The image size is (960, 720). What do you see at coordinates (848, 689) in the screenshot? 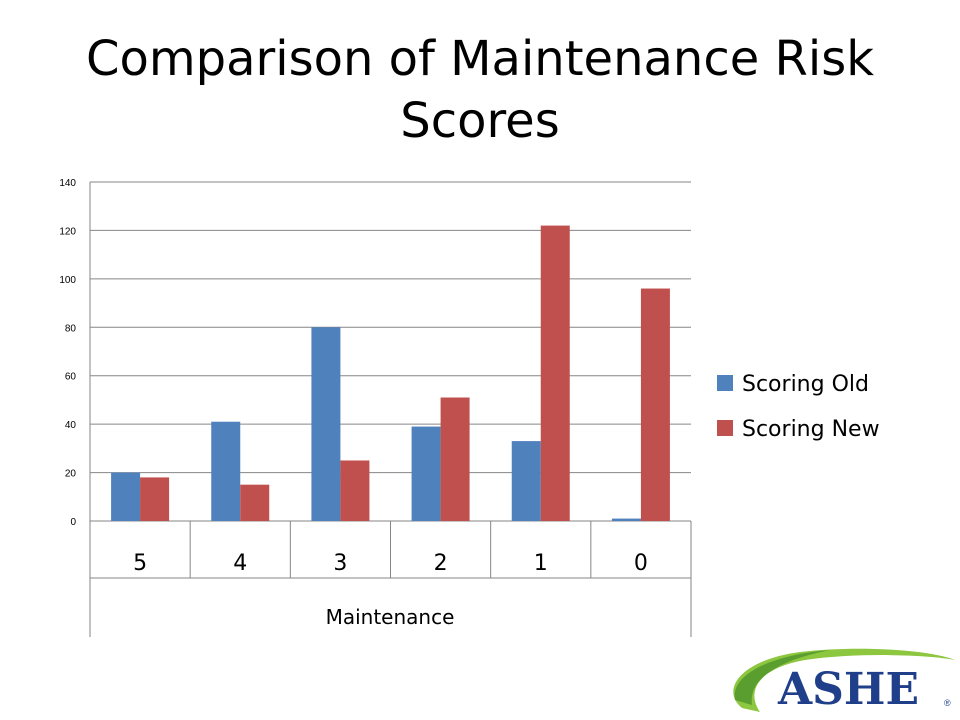
I see `logo-text: ASHE` at bounding box center [848, 689].